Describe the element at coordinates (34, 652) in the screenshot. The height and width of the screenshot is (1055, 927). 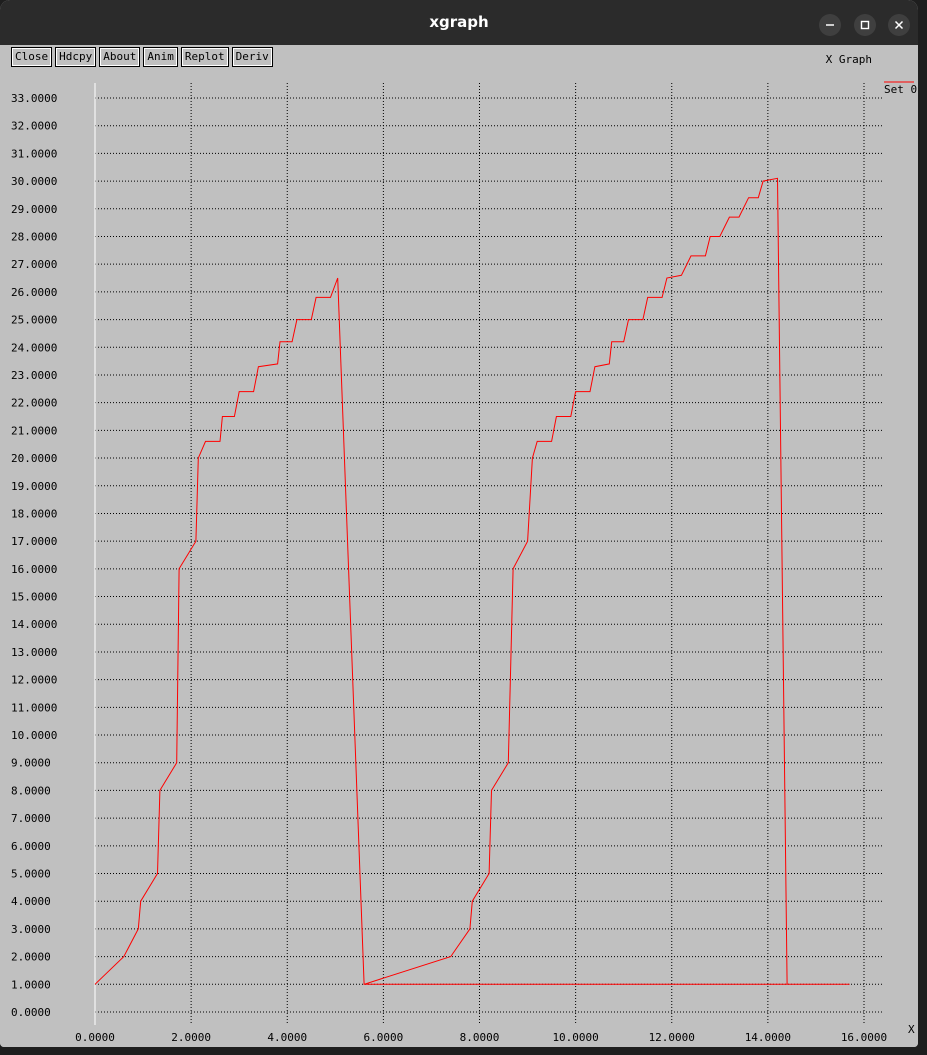
I see `y-tick-label: 13.0000` at that location.